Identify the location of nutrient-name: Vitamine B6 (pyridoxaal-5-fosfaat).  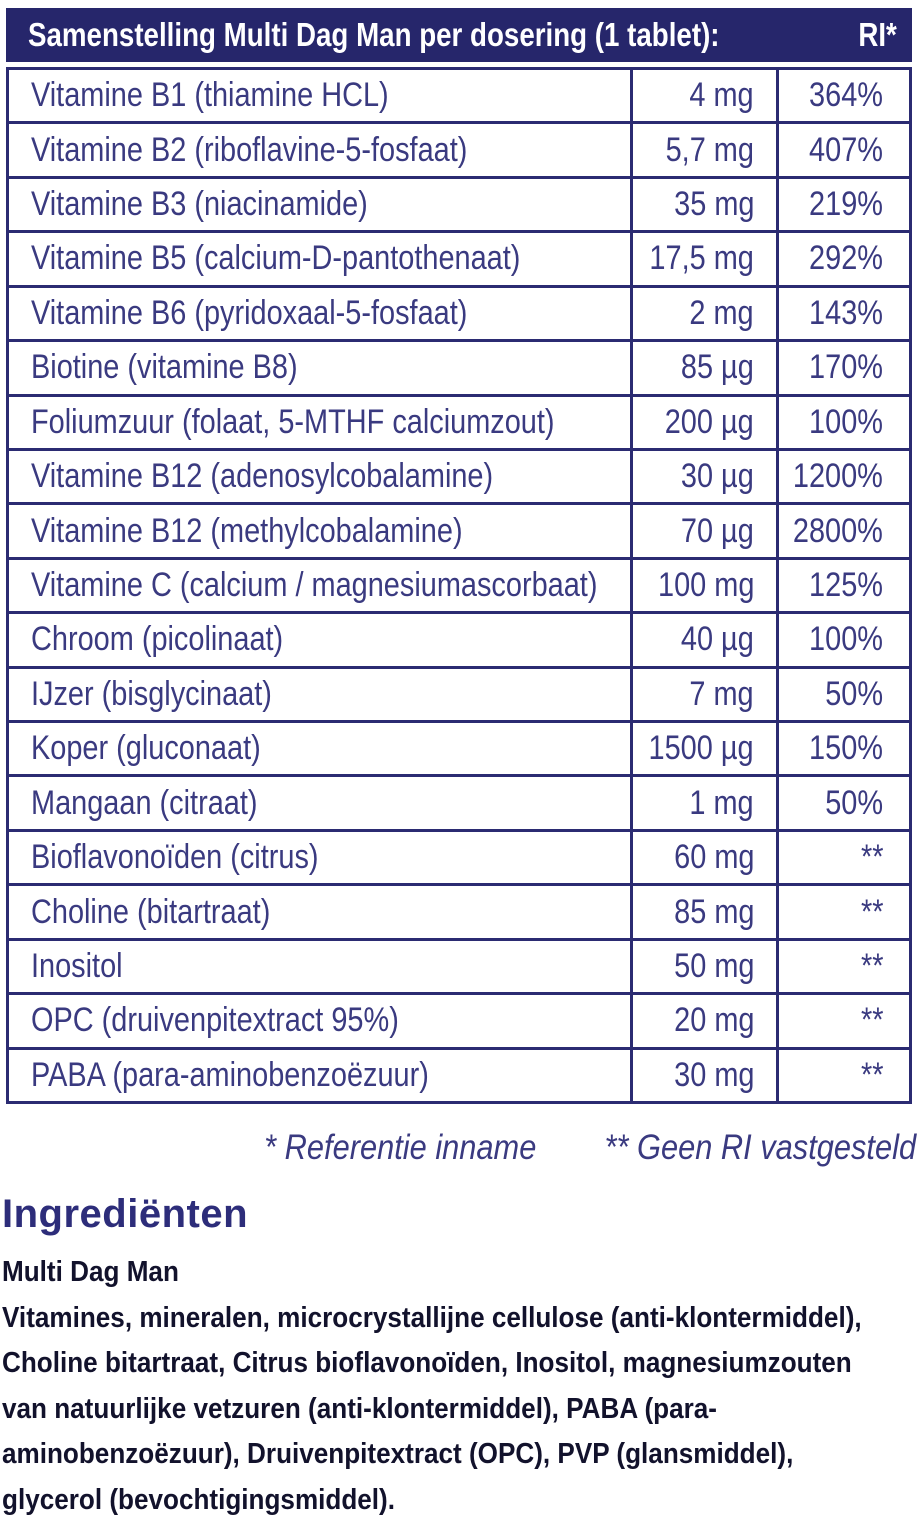
(249, 312).